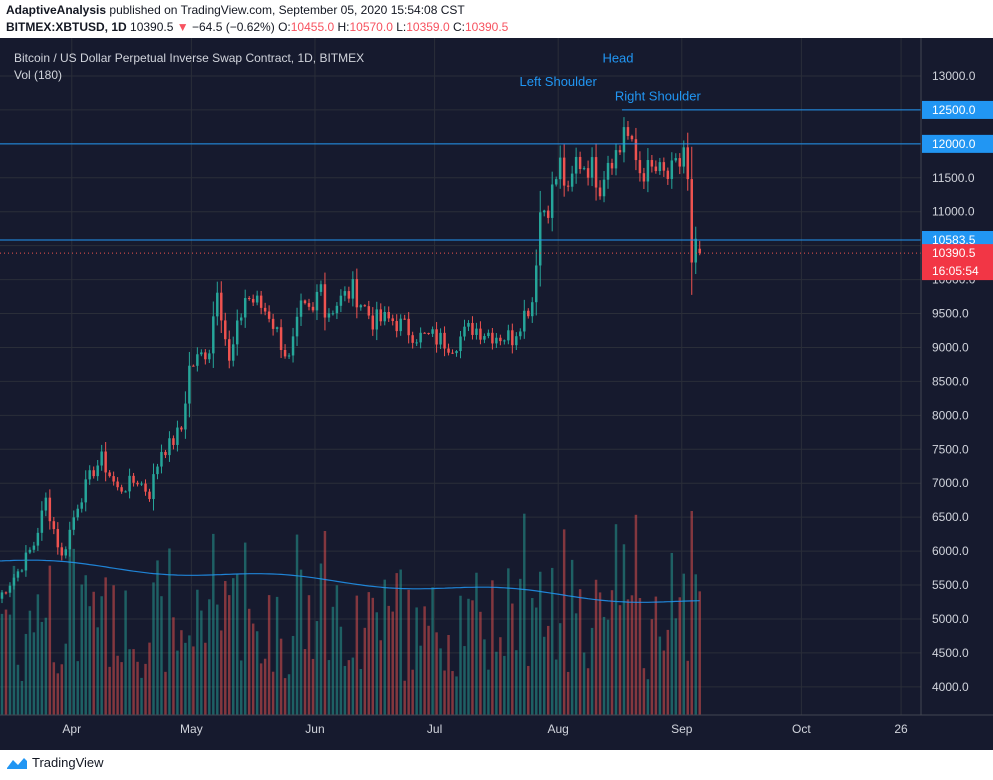 Image resolution: width=993 pixels, height=780 pixels. What do you see at coordinates (350, 581) in the screenshot?
I see `volume-moving-average` at bounding box center [350, 581].